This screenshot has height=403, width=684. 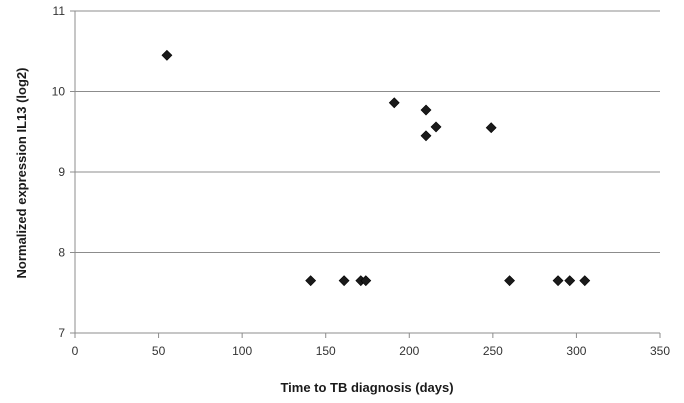 I want to click on x-axis-label: Time to TB diagnosis (days), so click(x=366, y=387).